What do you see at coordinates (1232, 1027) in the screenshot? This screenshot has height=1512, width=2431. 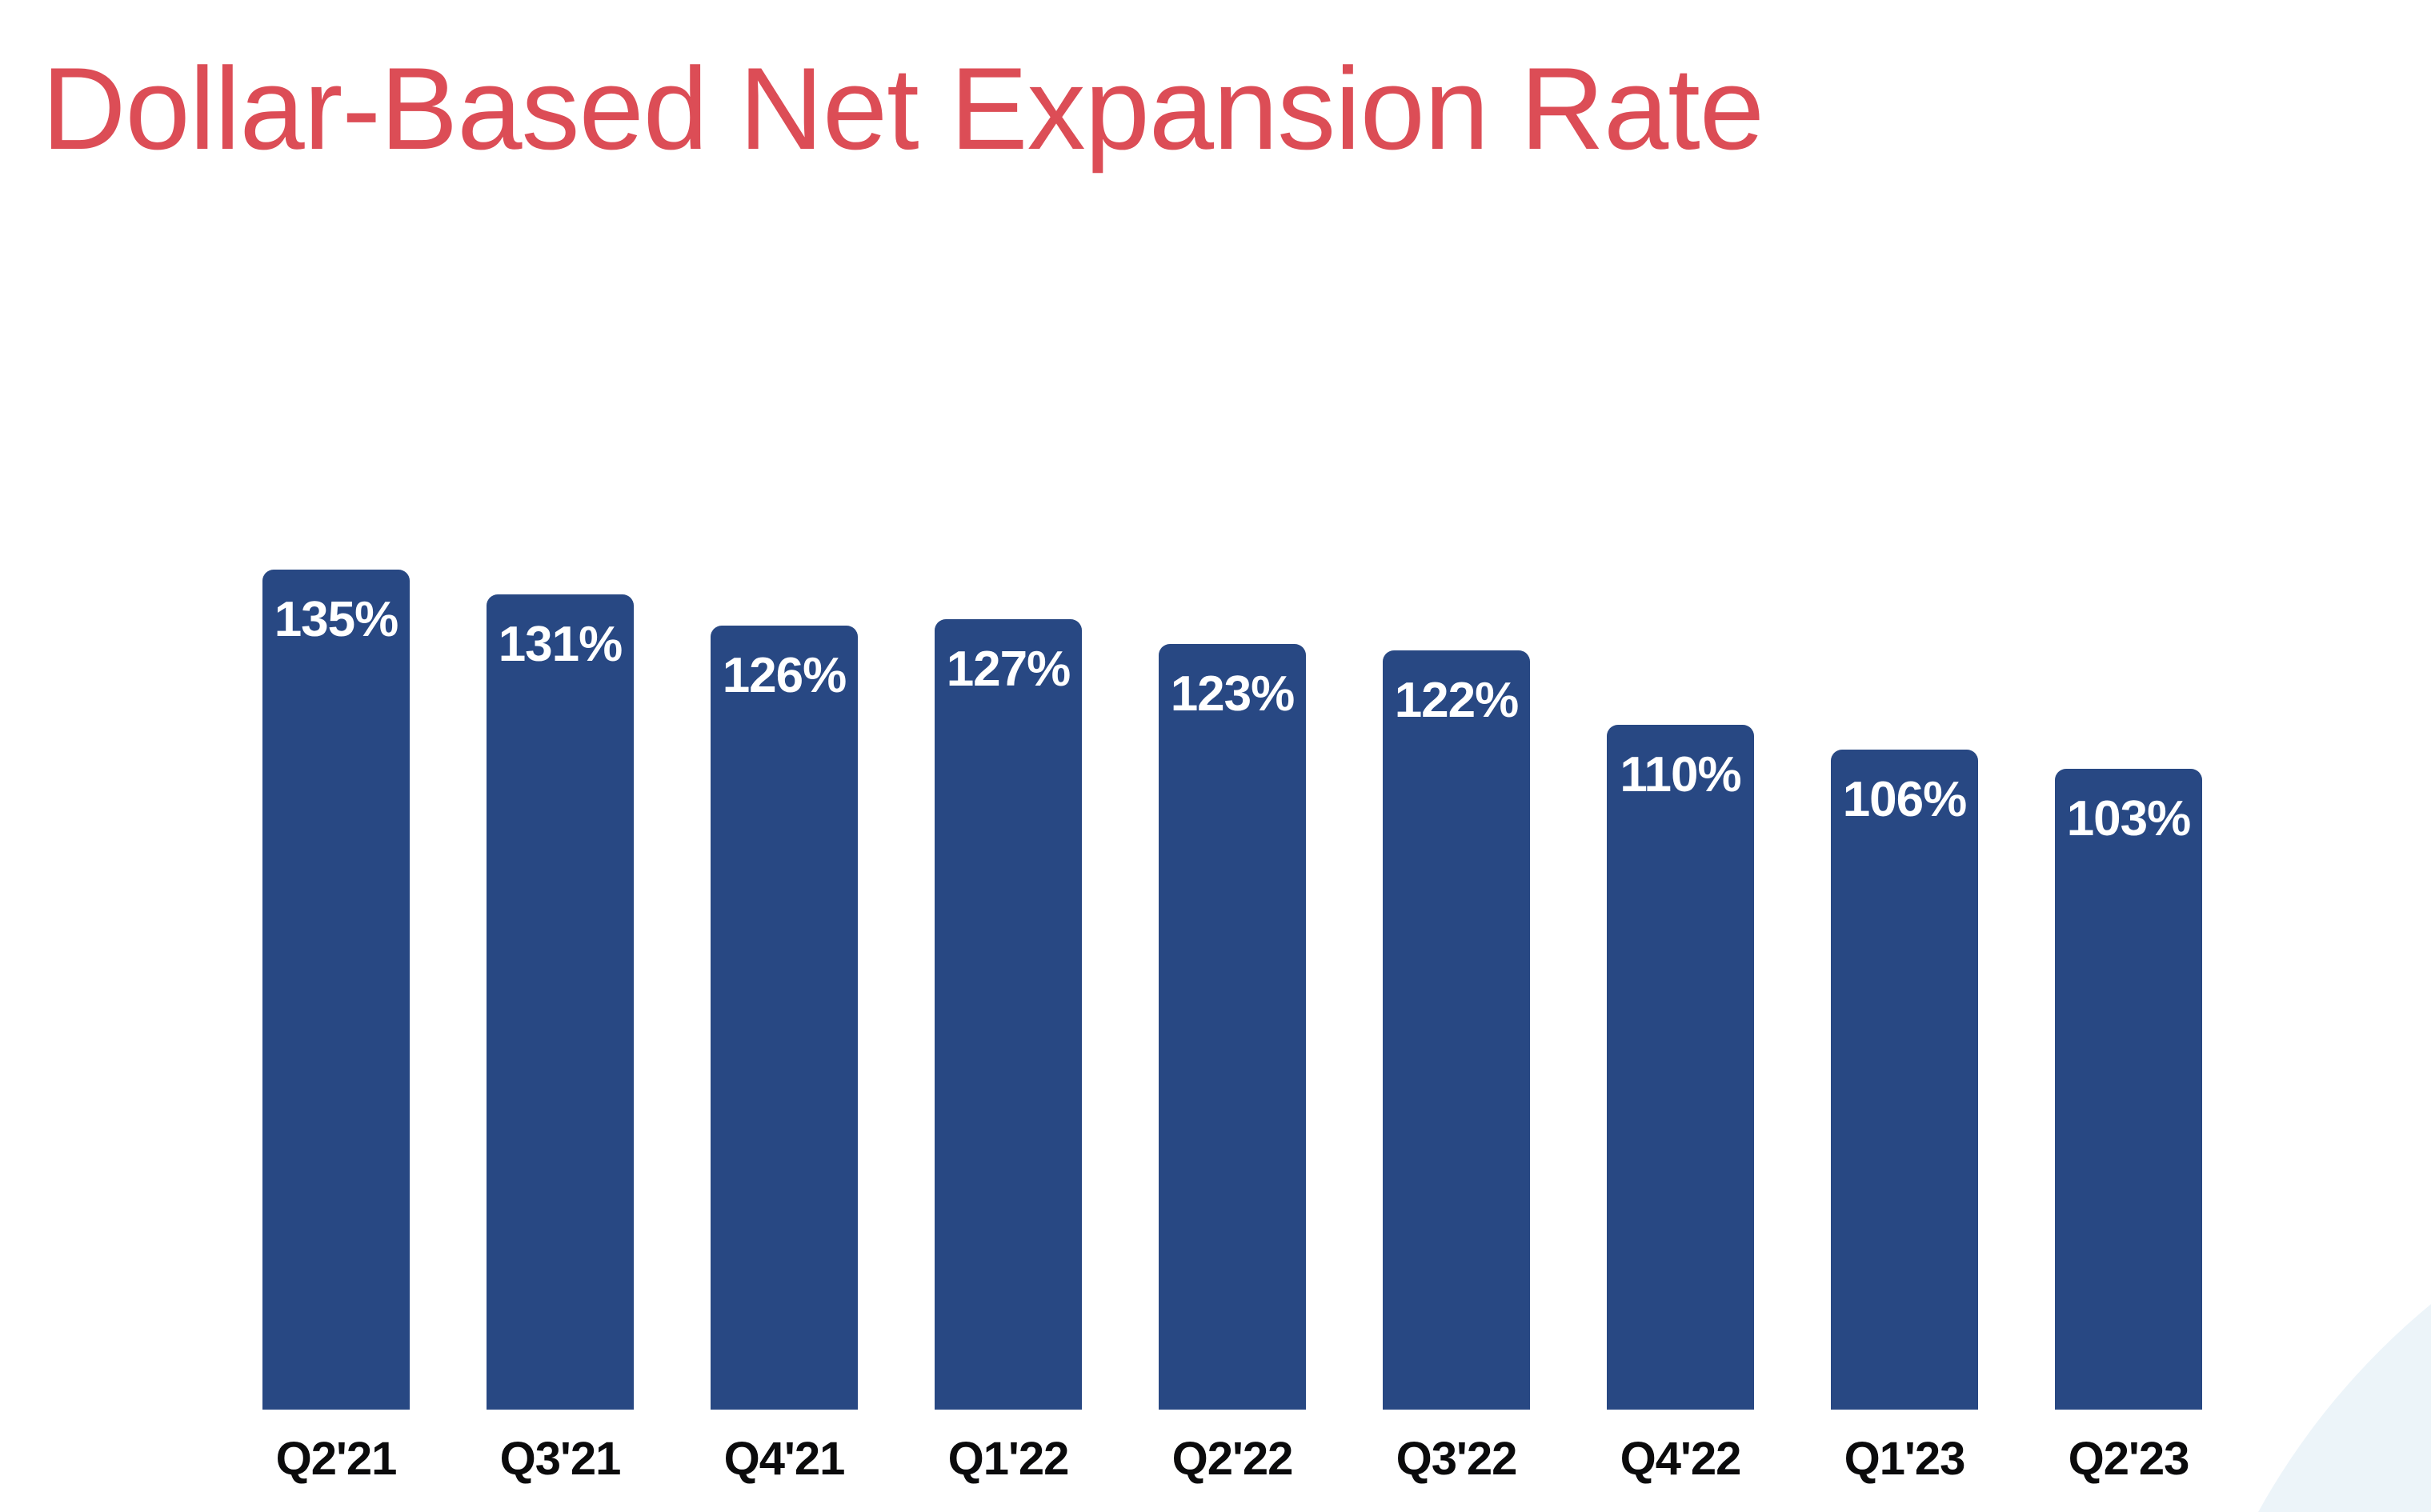 I see `bar: 123%` at bounding box center [1232, 1027].